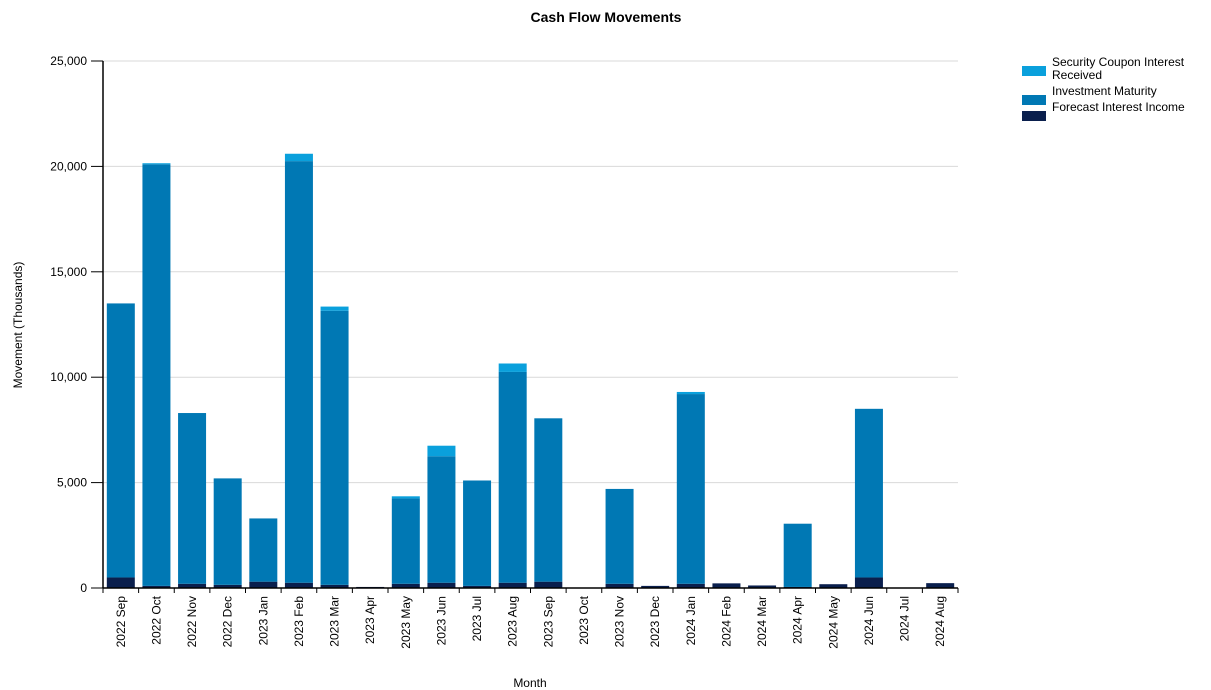 The width and height of the screenshot is (1211, 690). Describe the element at coordinates (68, 166) in the screenshot. I see `y-tick-label: 20,000` at that location.